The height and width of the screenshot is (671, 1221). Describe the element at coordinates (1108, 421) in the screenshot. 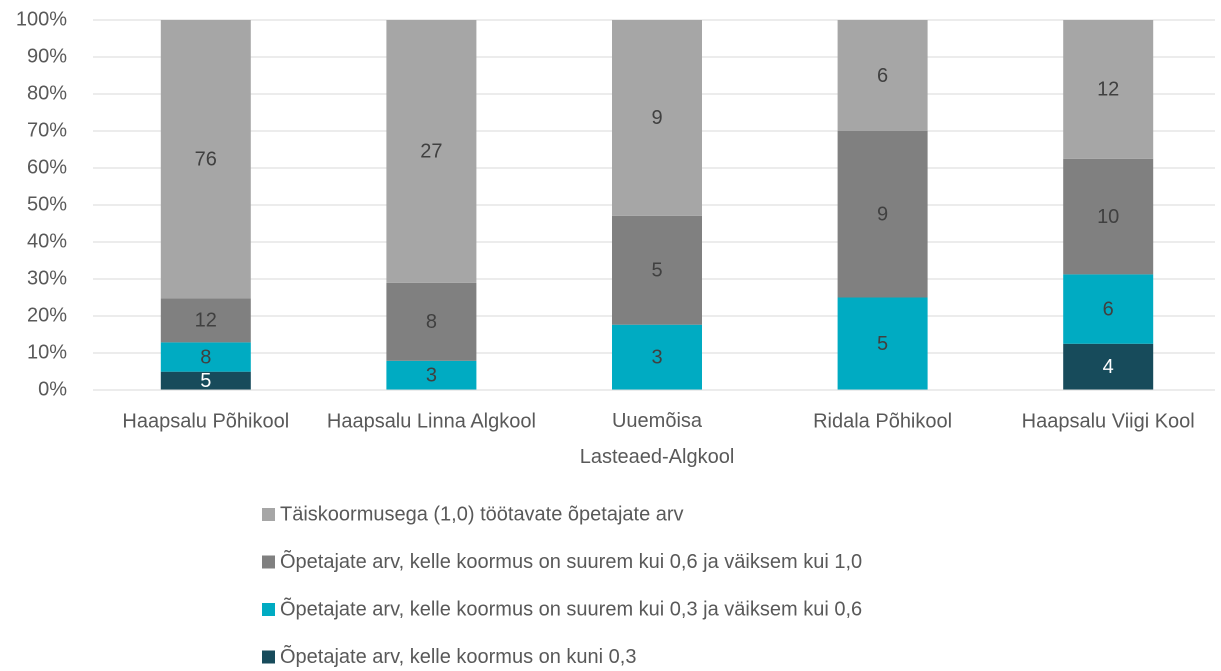

I see `x-tick-label: Haapsalu Viigi Kool` at that location.